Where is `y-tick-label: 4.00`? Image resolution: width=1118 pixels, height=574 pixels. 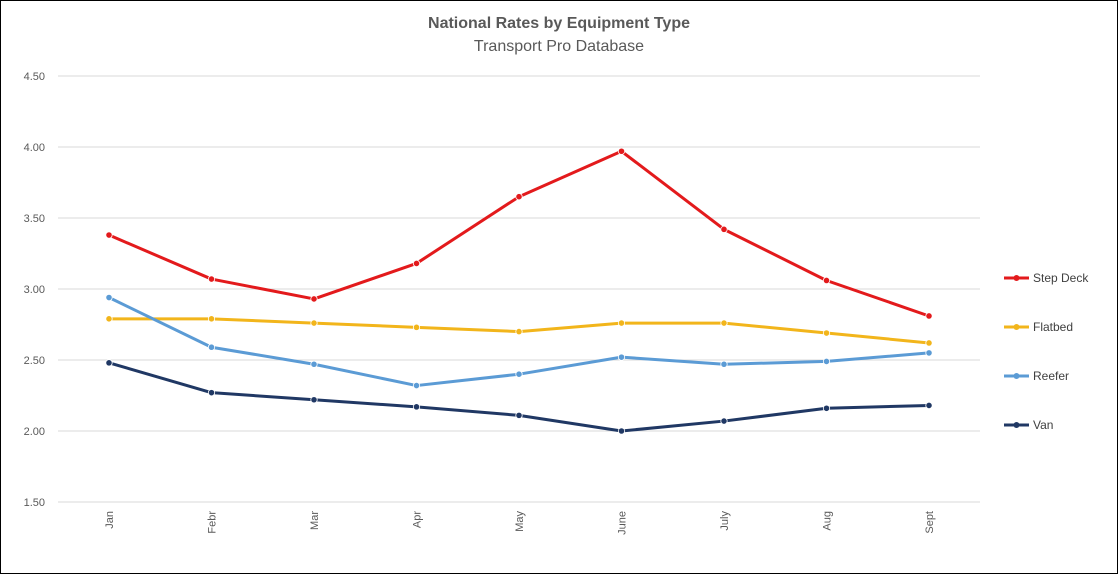
y-tick-label: 4.00 is located at coordinates (34, 148).